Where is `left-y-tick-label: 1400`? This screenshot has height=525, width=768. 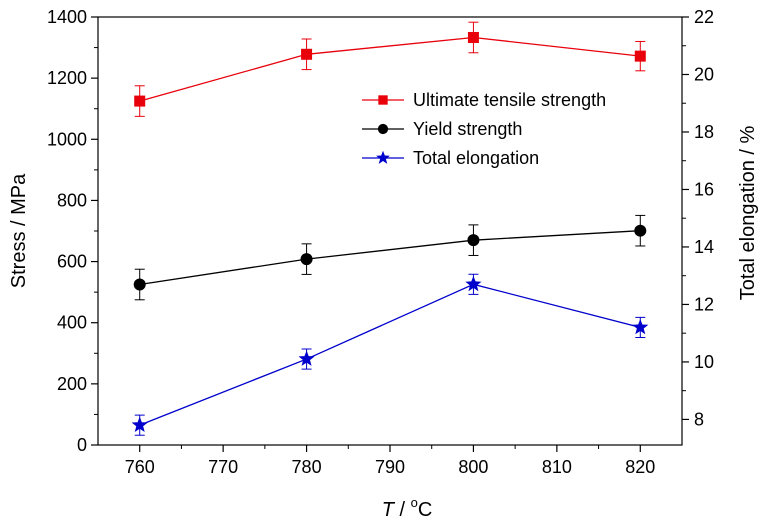
left-y-tick-label: 1400 is located at coordinates (67, 17).